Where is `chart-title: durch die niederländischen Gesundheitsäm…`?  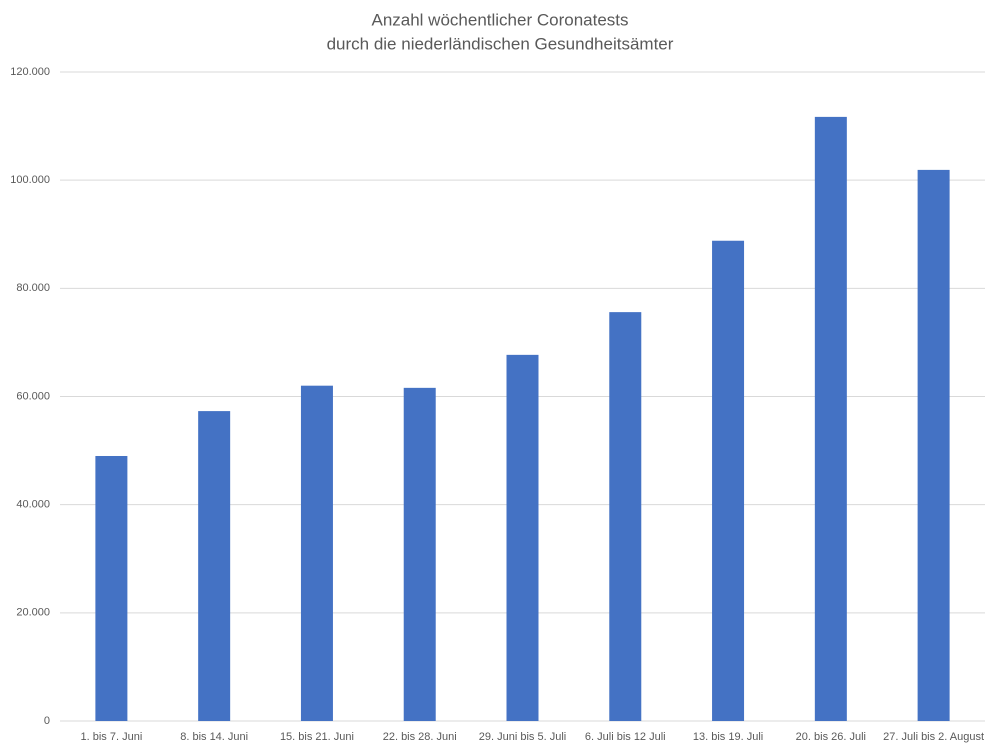 chart-title: durch die niederländischen Gesundheitsäm… is located at coordinates (500, 43).